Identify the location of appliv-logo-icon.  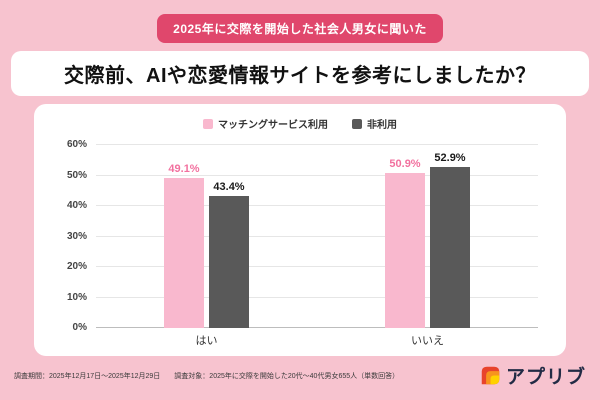
(490, 375).